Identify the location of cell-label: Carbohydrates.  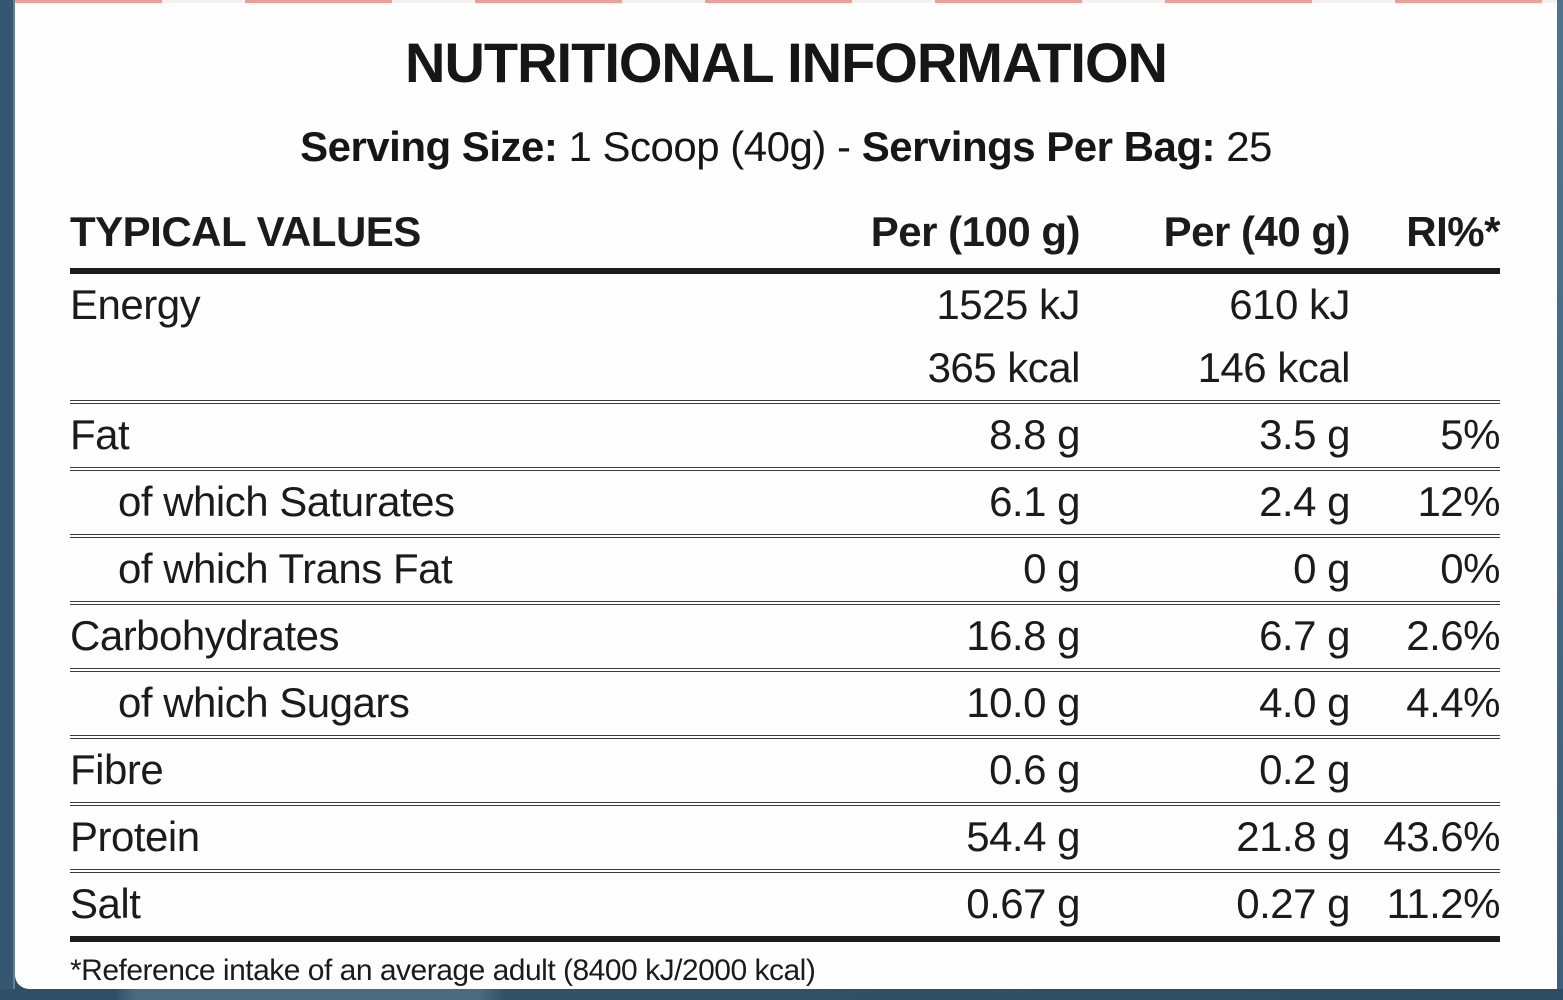
(204, 636).